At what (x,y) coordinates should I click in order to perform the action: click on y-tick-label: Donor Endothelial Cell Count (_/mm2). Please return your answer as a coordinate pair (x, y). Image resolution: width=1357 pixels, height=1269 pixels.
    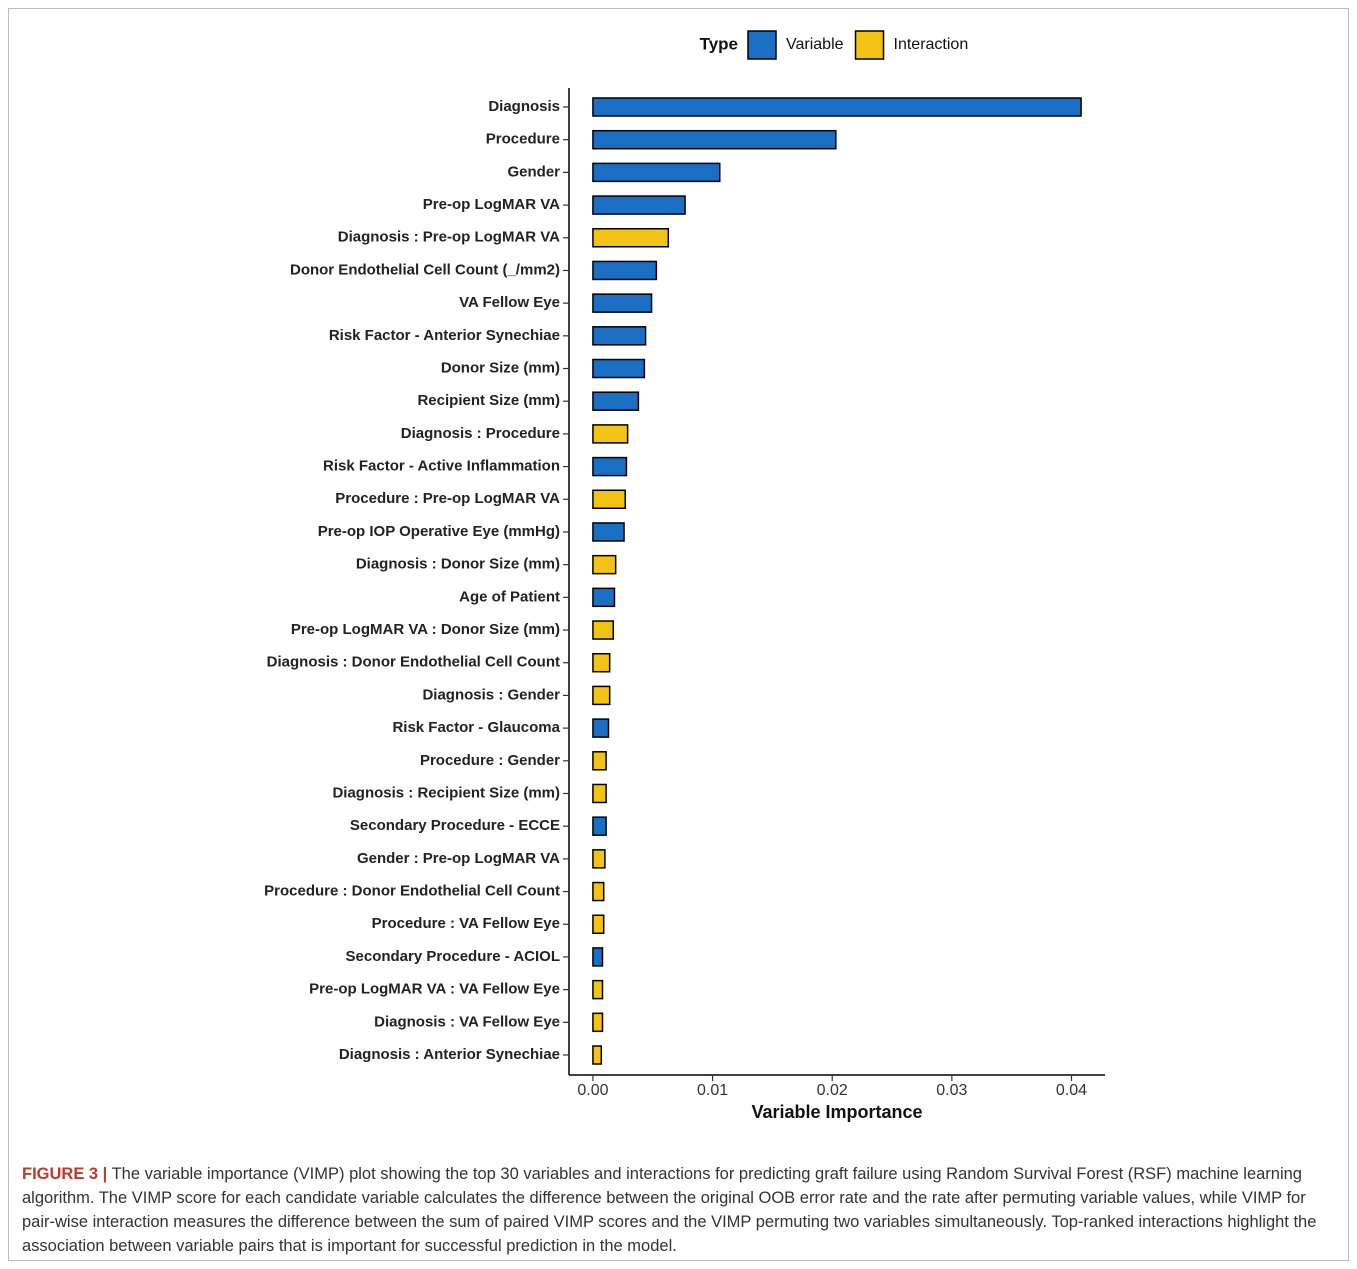
    Looking at the image, I should click on (425, 269).